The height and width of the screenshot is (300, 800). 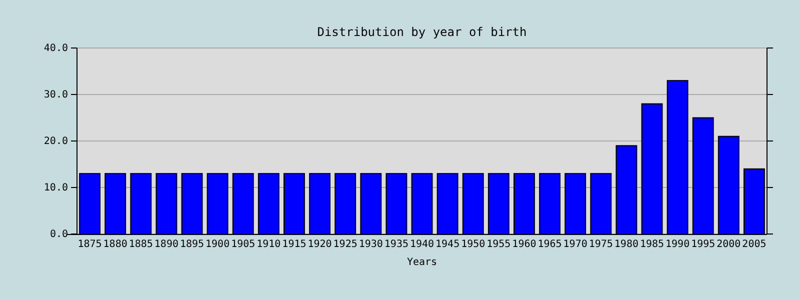 What do you see at coordinates (422, 244) in the screenshot?
I see `x-tick-label: 1940` at bounding box center [422, 244].